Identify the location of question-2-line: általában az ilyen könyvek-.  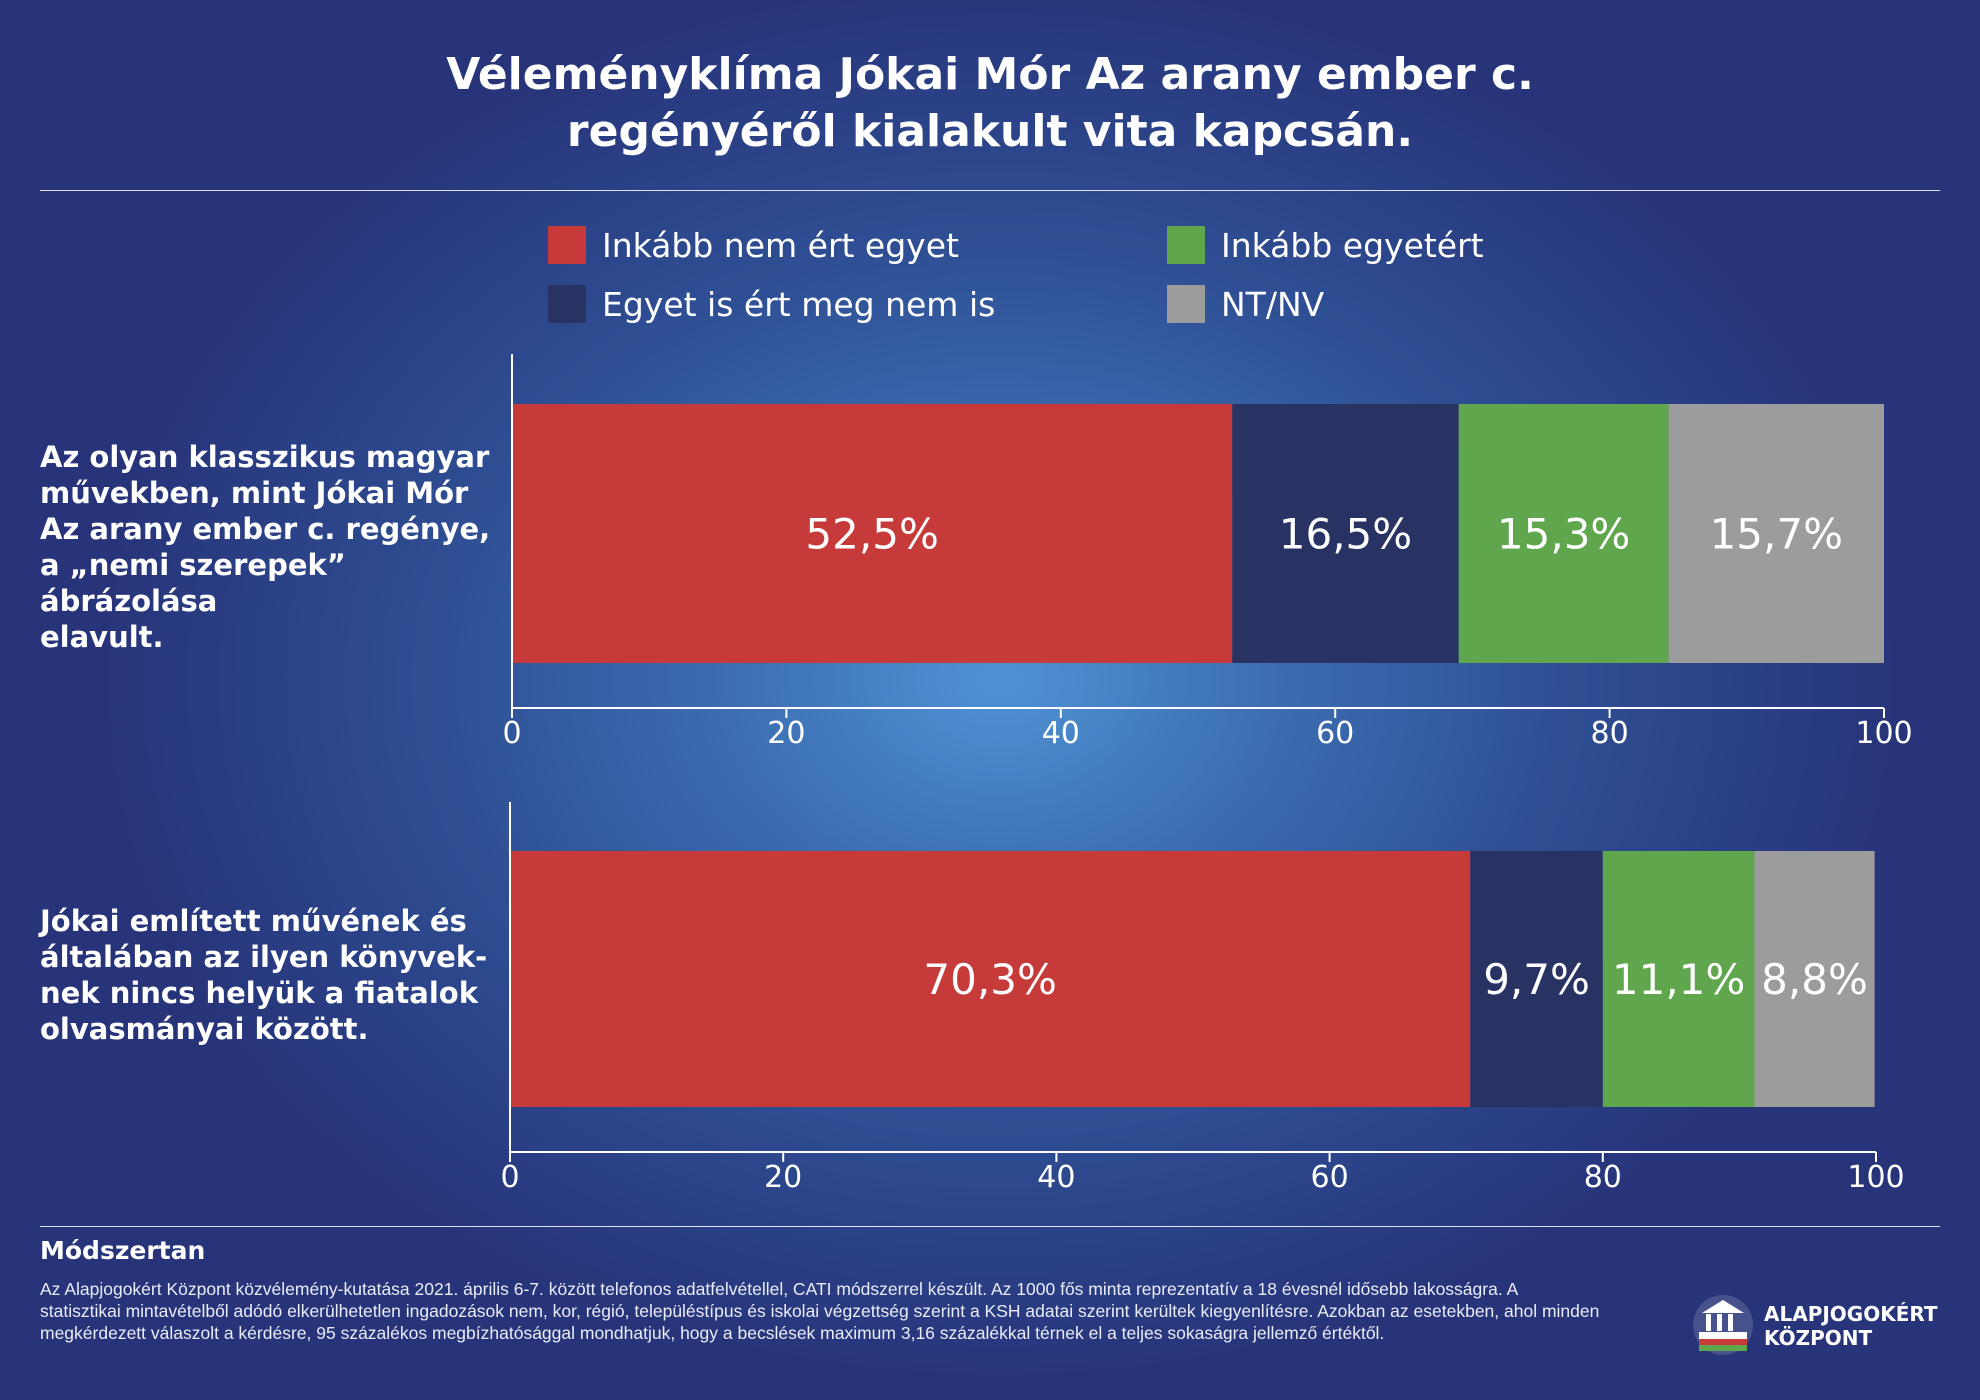
(264, 957).